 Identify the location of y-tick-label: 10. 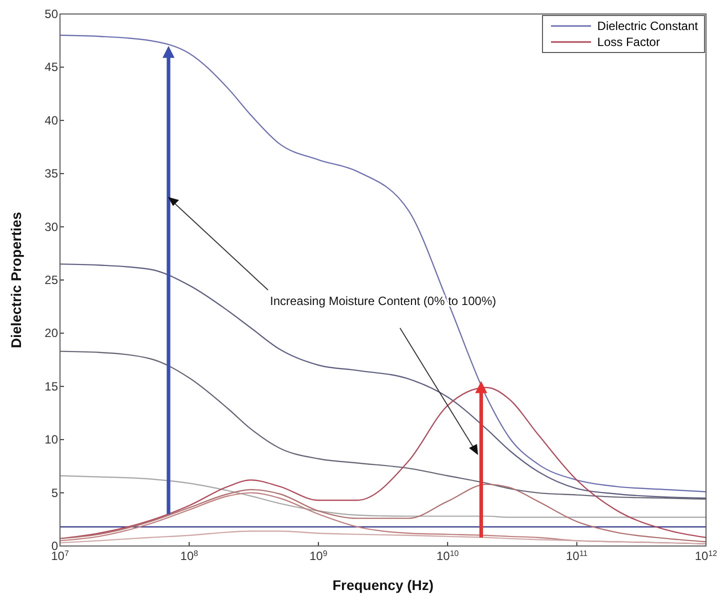
(51, 439).